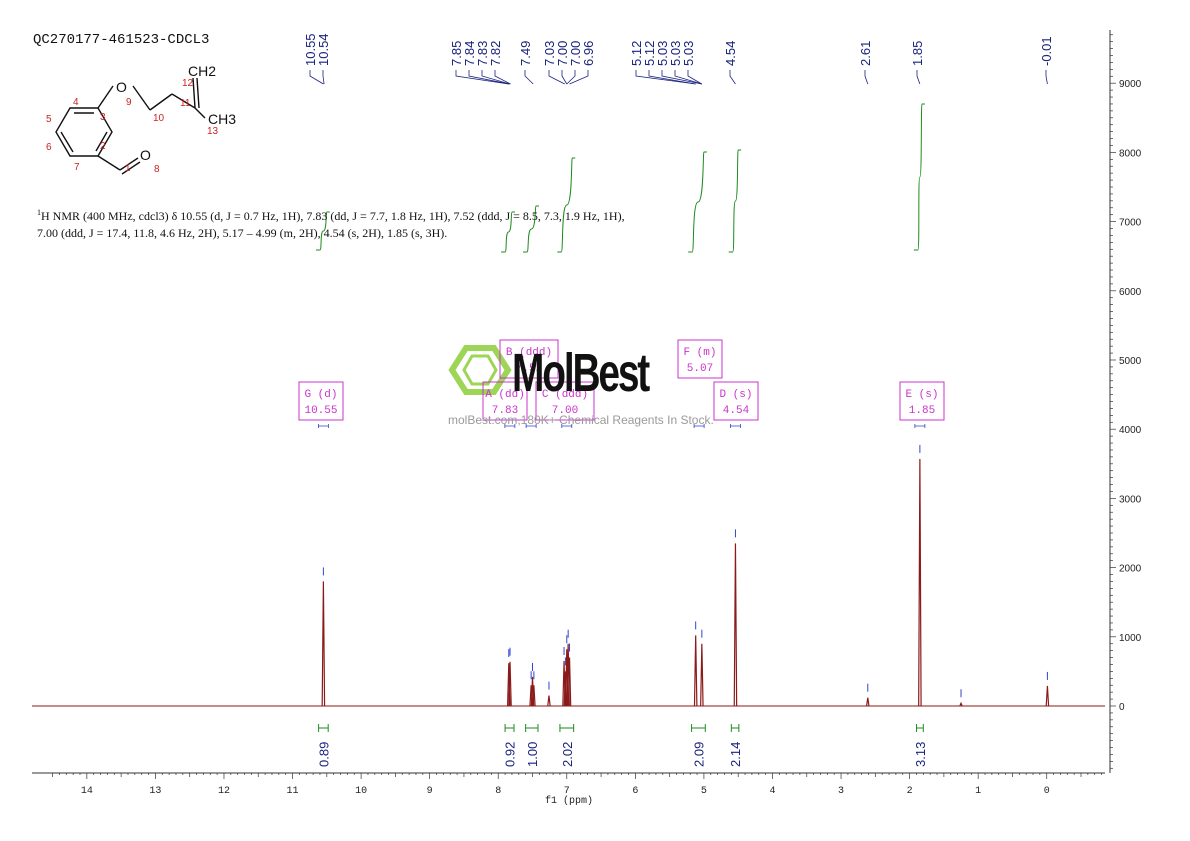 Image resolution: width=1190 pixels, height=841 pixels. Describe the element at coordinates (620, 178) in the screenshot. I see `integral-curves` at that location.